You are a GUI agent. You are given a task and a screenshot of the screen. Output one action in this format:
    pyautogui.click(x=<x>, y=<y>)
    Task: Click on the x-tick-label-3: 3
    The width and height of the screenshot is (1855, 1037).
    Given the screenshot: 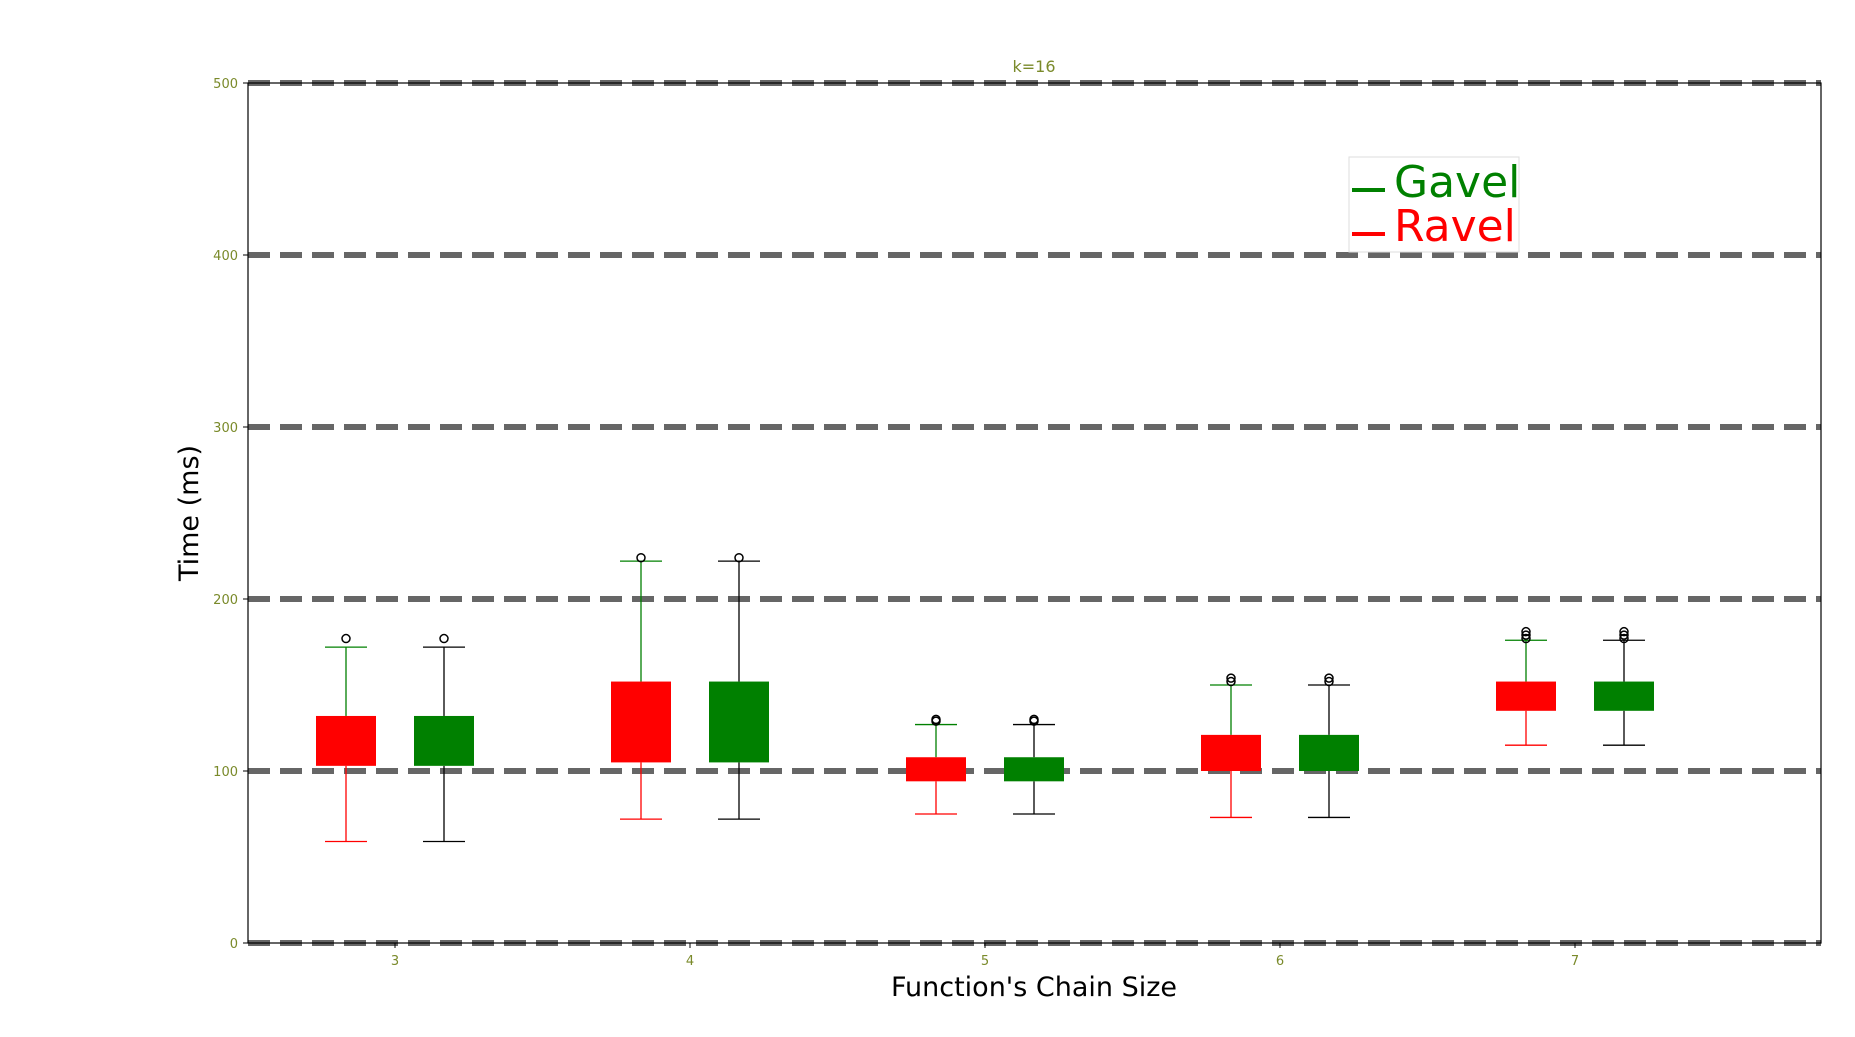 What is the action you would take?
    pyautogui.click(x=395, y=961)
    